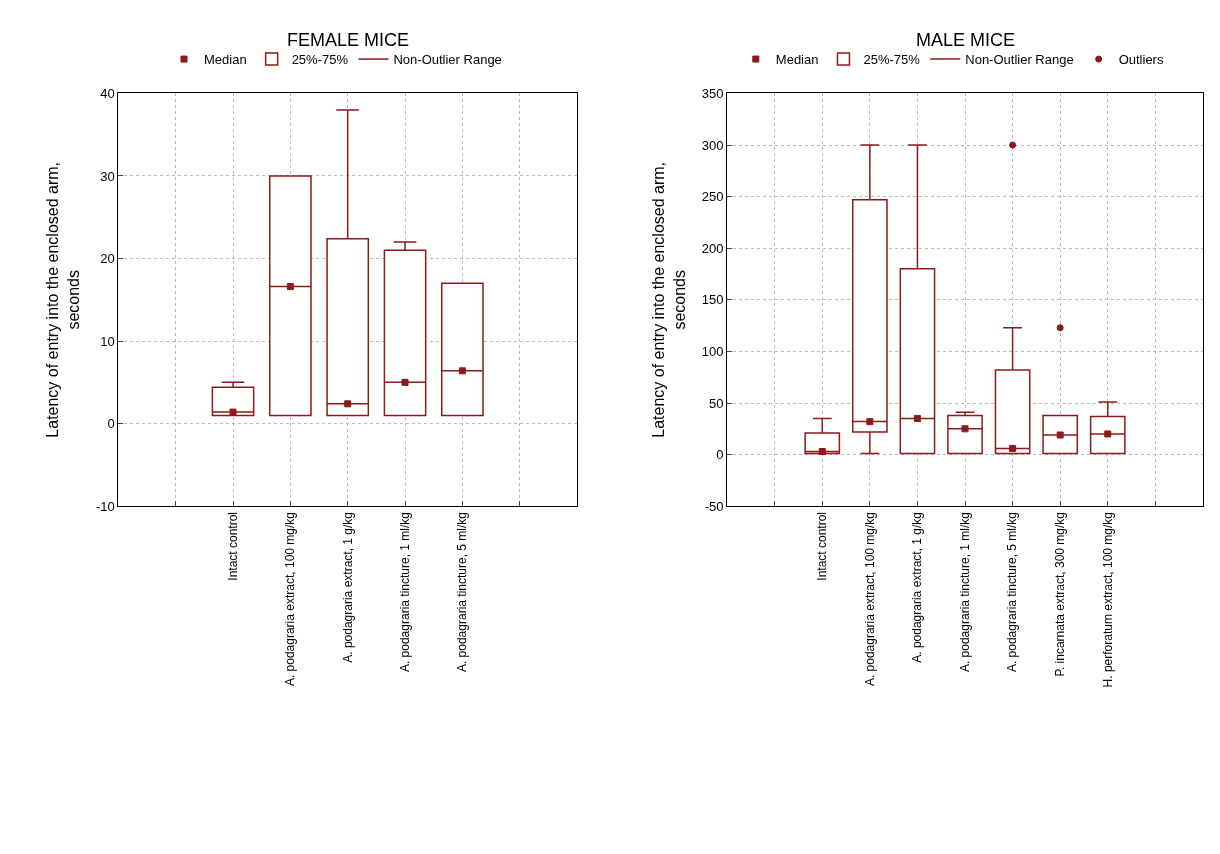  Describe the element at coordinates (1107, 600) in the screenshot. I see `x-tick-label: H. perforatum extract, 100 mg/kg` at that location.